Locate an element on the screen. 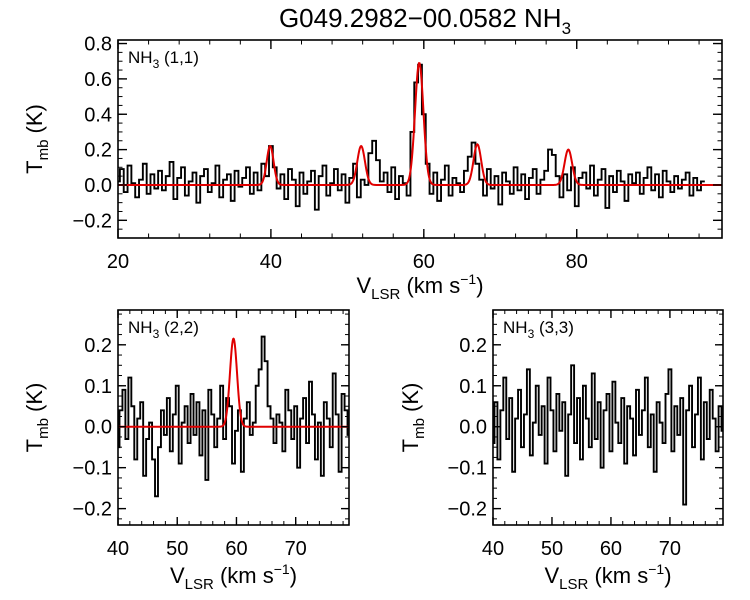 The height and width of the screenshot is (600, 750). panel-label: NH3 (1,1) is located at coordinates (163, 59).